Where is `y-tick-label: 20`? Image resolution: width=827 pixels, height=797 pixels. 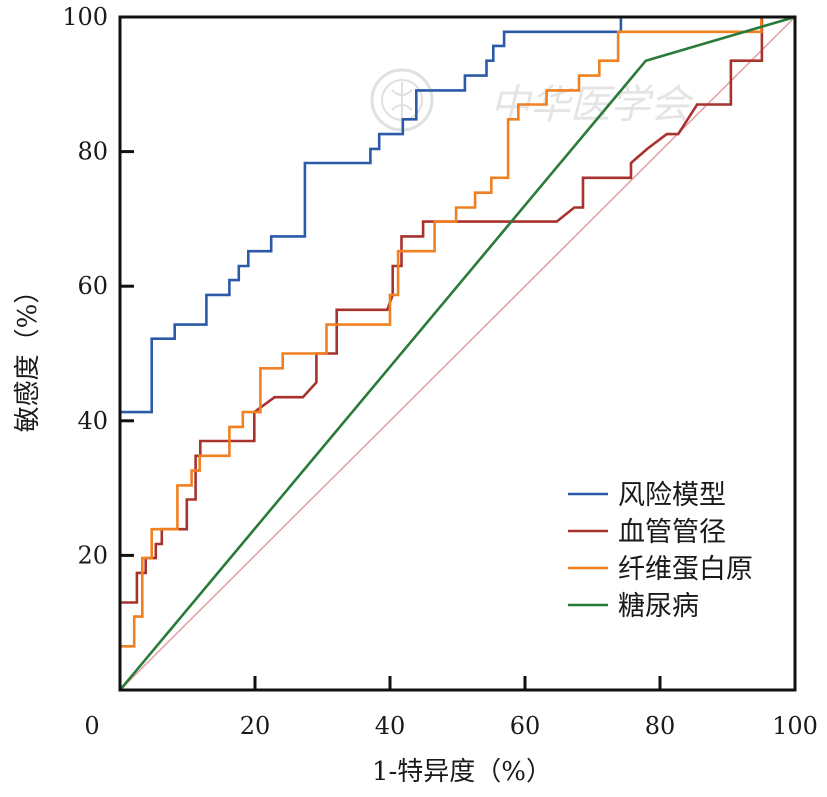
y-tick-label: 20 is located at coordinates (92, 555).